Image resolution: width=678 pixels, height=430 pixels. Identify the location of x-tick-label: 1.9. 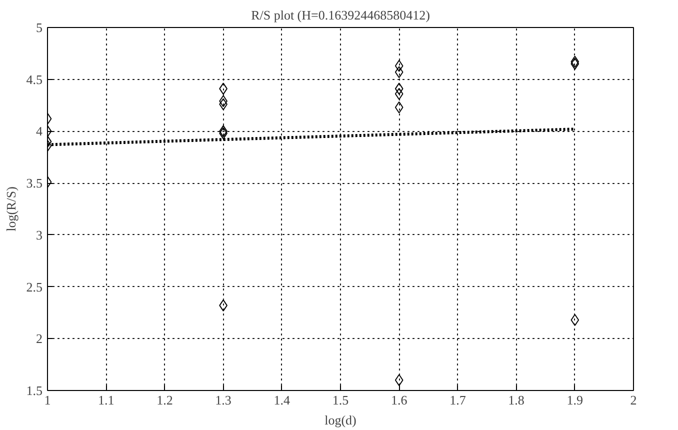
(575, 400).